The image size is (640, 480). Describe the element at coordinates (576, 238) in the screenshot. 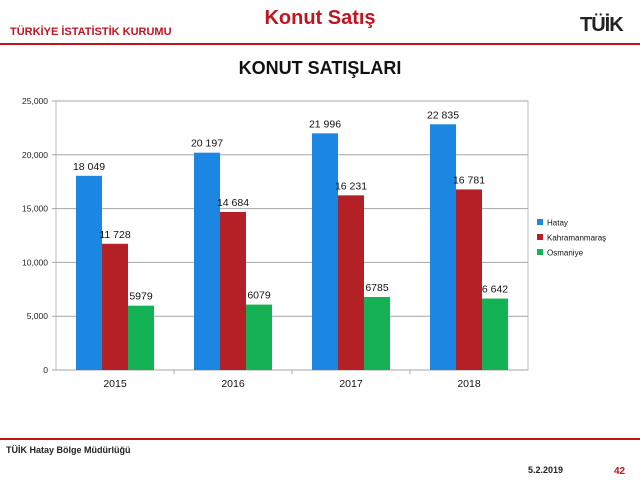

I see `legend-label: Kahramanmaraş` at that location.